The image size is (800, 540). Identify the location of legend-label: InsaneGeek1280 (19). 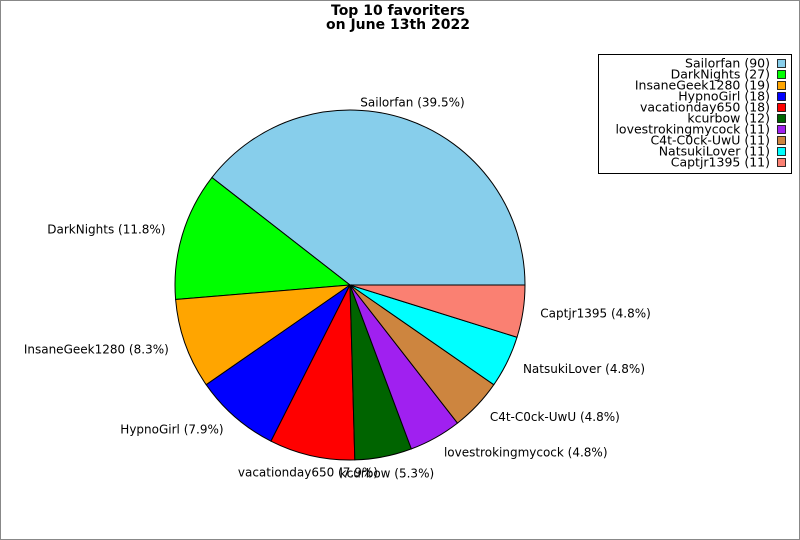
(702, 85).